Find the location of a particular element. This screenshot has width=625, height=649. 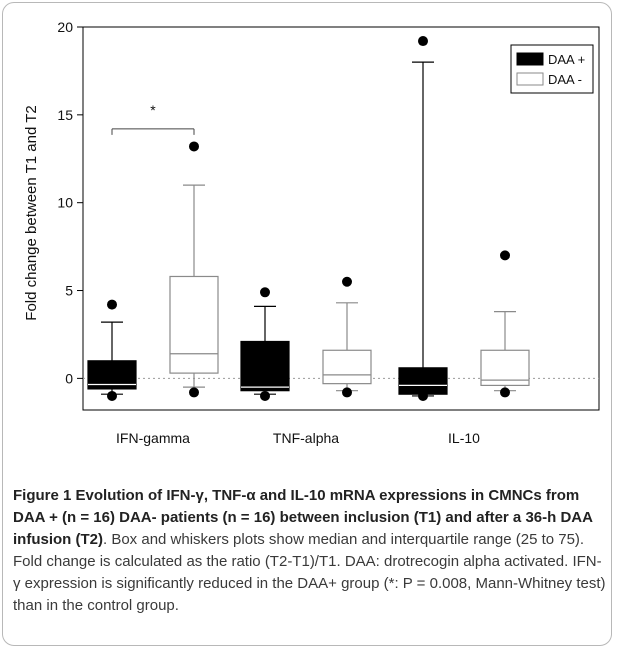

y-tick-label: 0 is located at coordinates (69, 378).